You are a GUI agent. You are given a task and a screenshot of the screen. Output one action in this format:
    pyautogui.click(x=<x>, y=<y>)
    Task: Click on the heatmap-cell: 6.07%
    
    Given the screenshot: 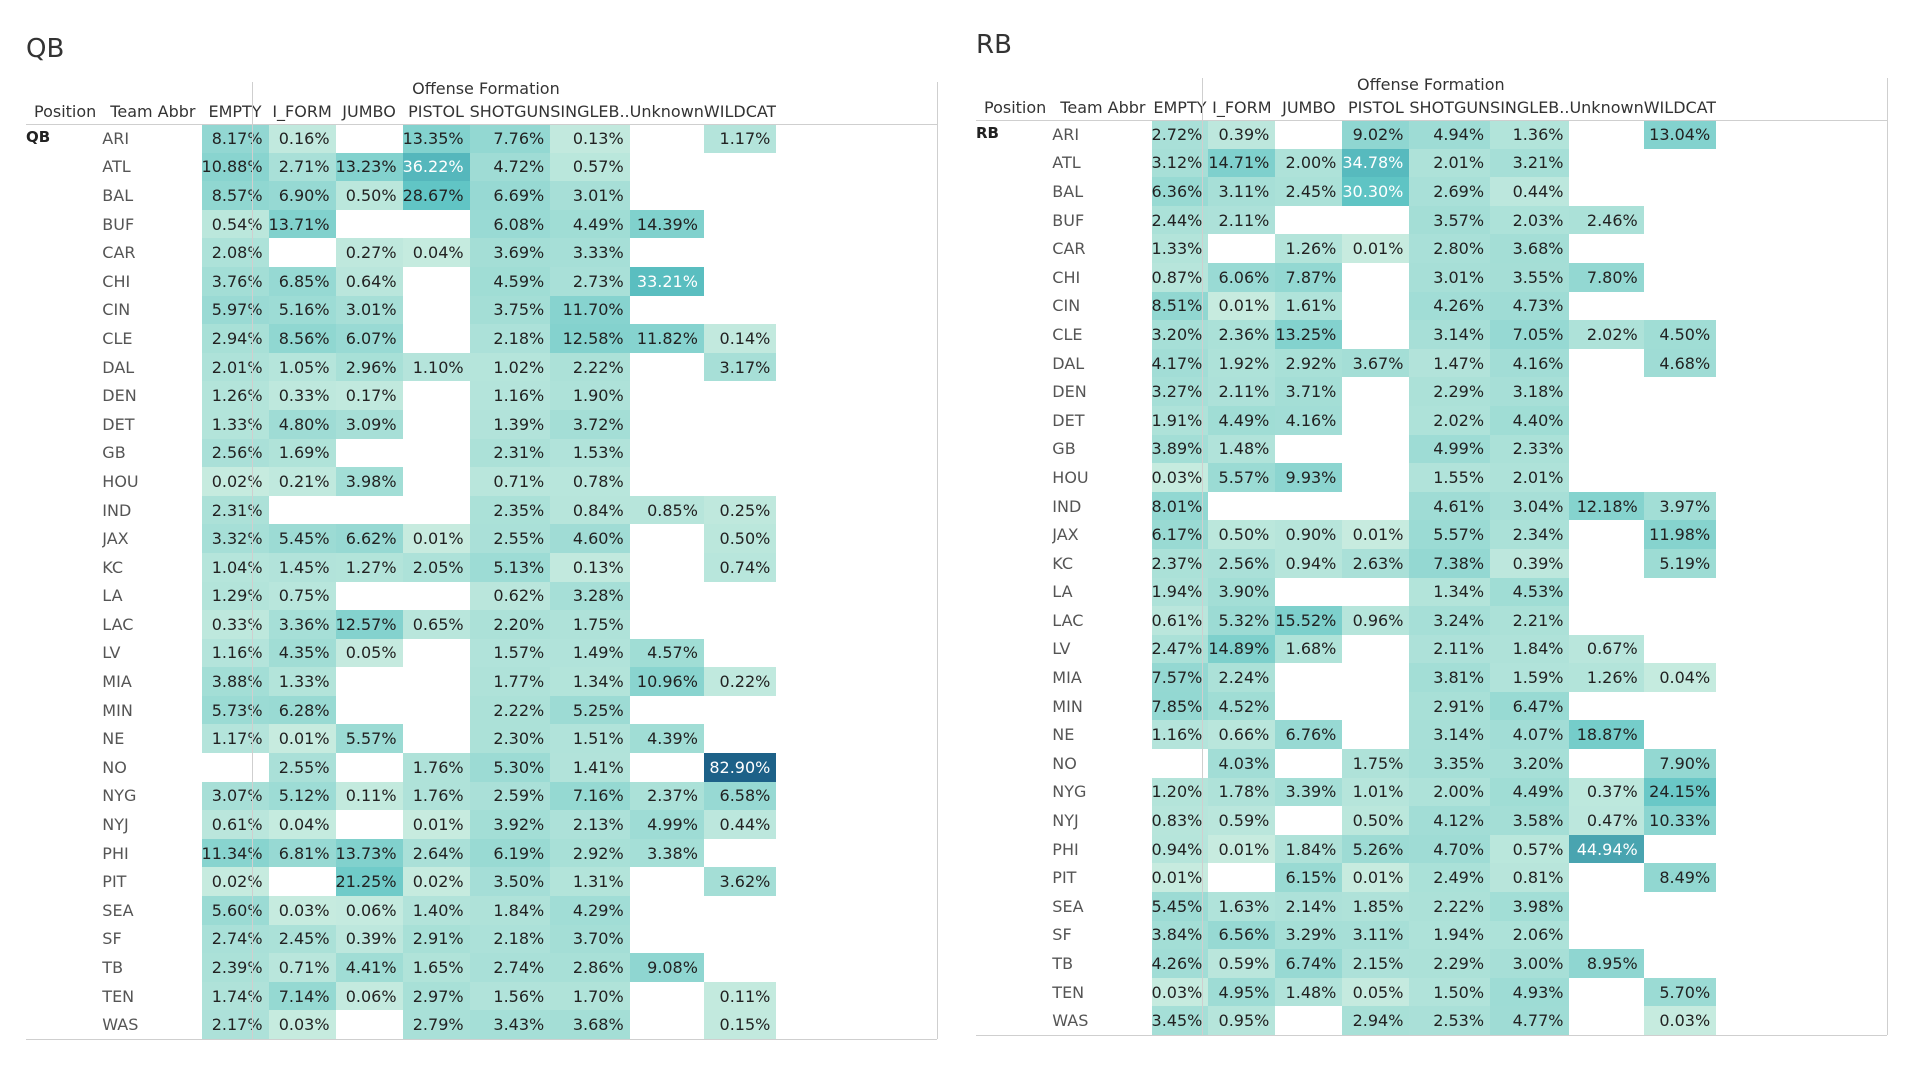 What is the action you would take?
    pyautogui.click(x=369, y=338)
    